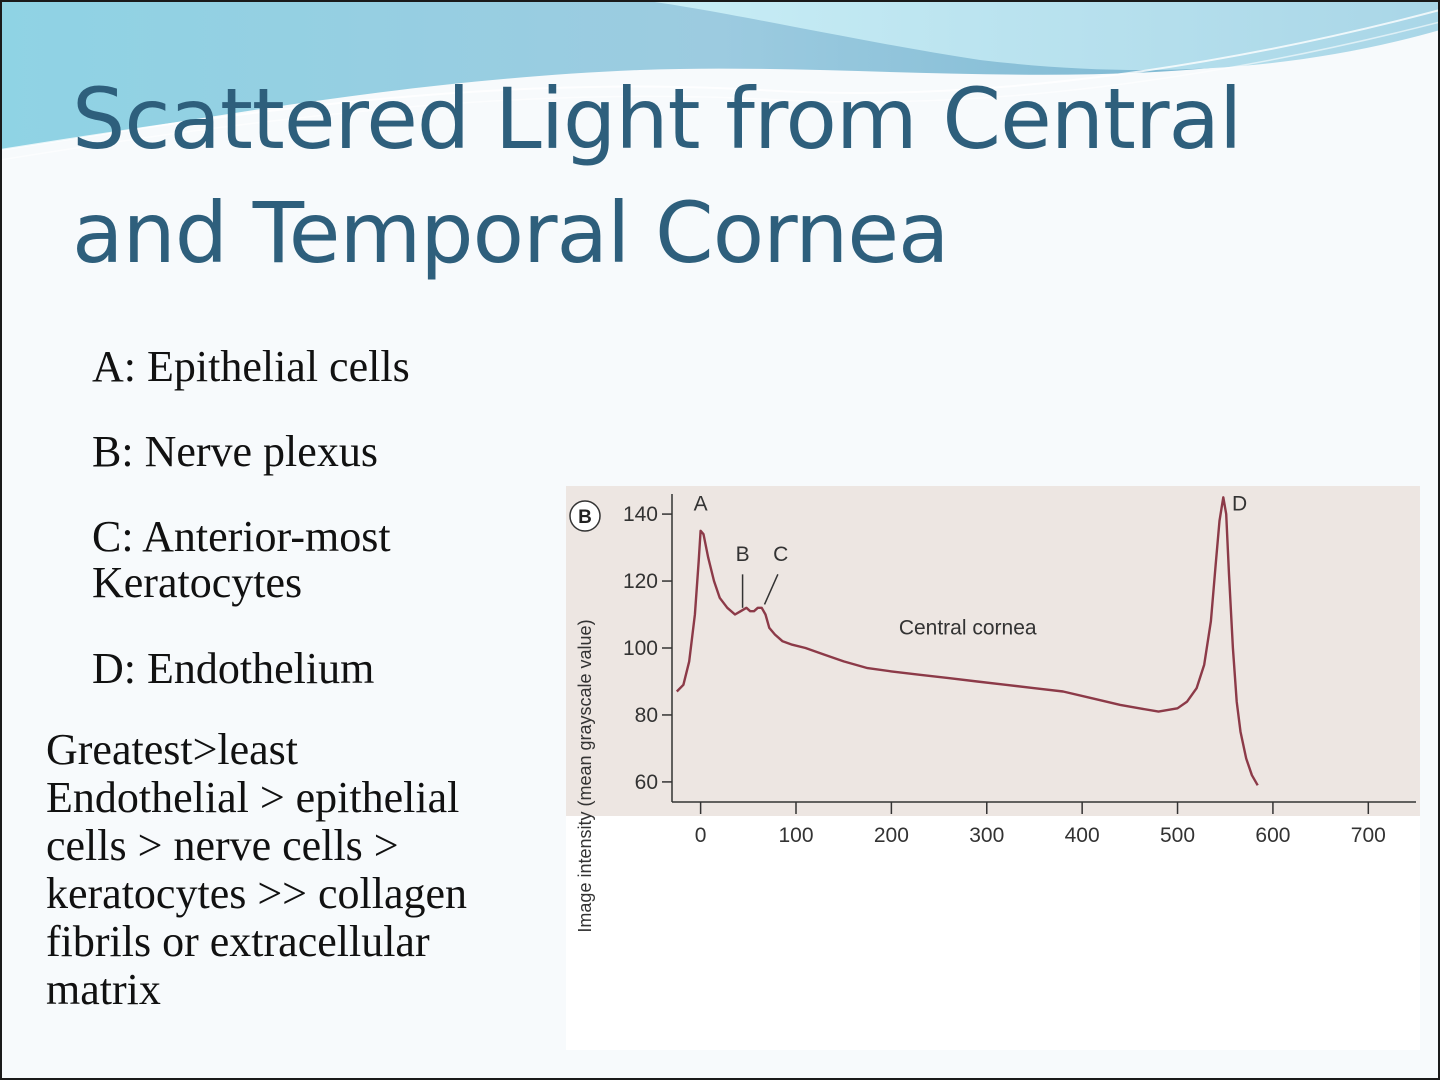 The height and width of the screenshot is (1080, 1440). Describe the element at coordinates (585, 775) in the screenshot. I see `y-axis-label: Image intensity (mean grayscale value)` at that location.